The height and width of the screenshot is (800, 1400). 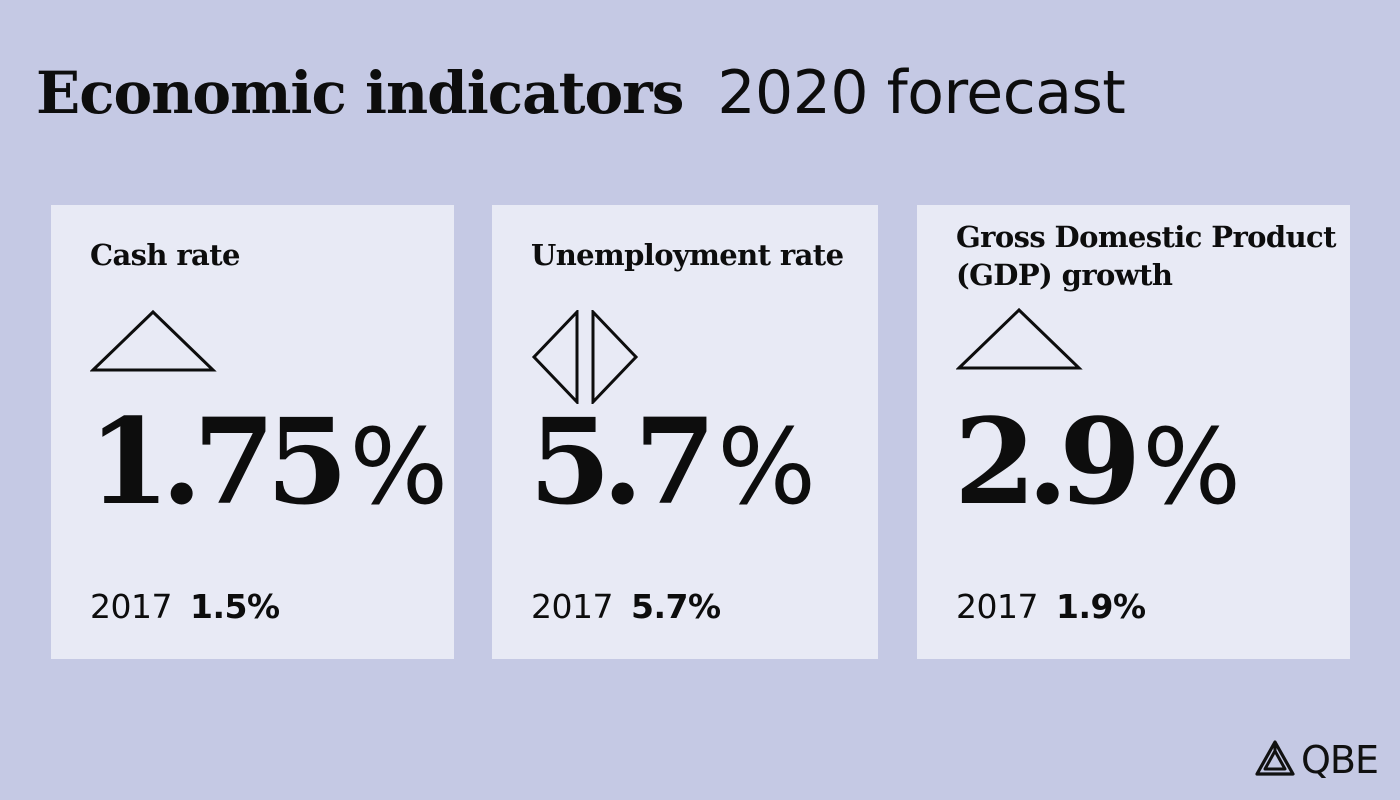 I want to click on indicator-label: Unemployment rate, so click(x=687, y=255).